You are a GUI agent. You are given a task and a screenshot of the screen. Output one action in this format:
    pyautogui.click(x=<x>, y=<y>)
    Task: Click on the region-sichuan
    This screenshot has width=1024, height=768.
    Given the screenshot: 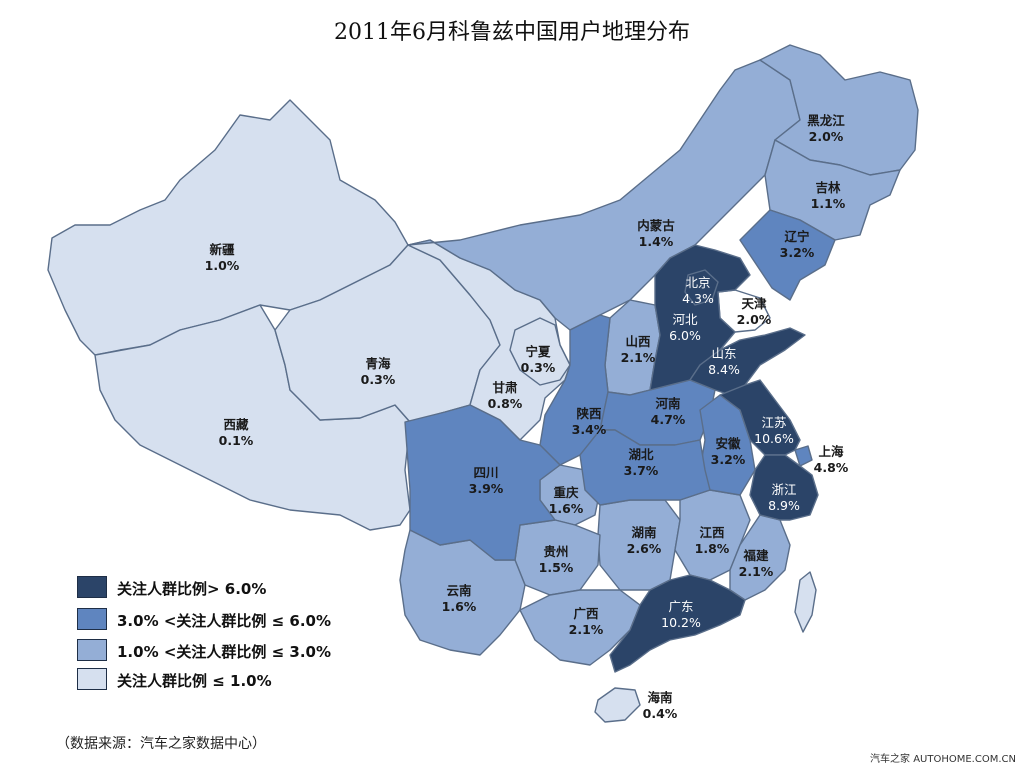 What is the action you would take?
    pyautogui.click(x=482, y=482)
    